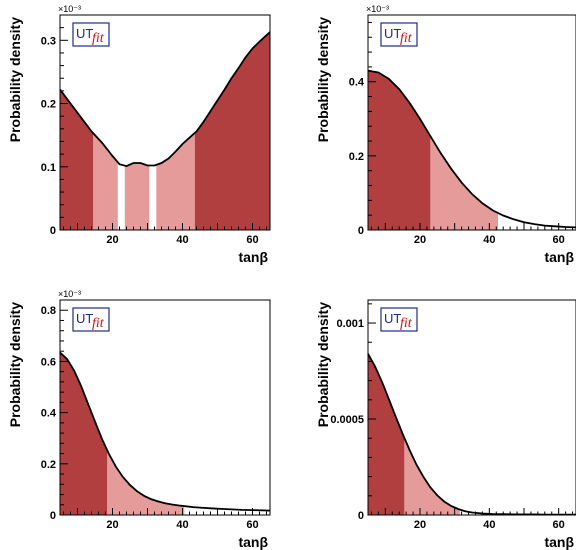  I want to click on y-tick-label: 0.8, so click(48, 311).